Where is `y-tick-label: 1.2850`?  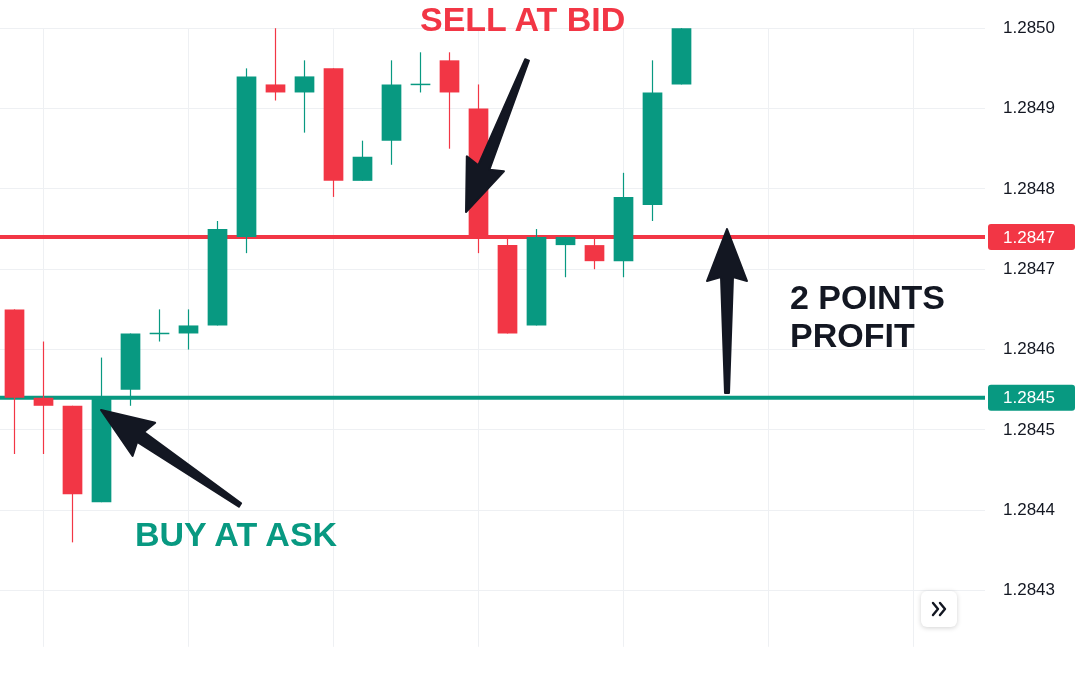
y-tick-label: 1.2850 is located at coordinates (1029, 27).